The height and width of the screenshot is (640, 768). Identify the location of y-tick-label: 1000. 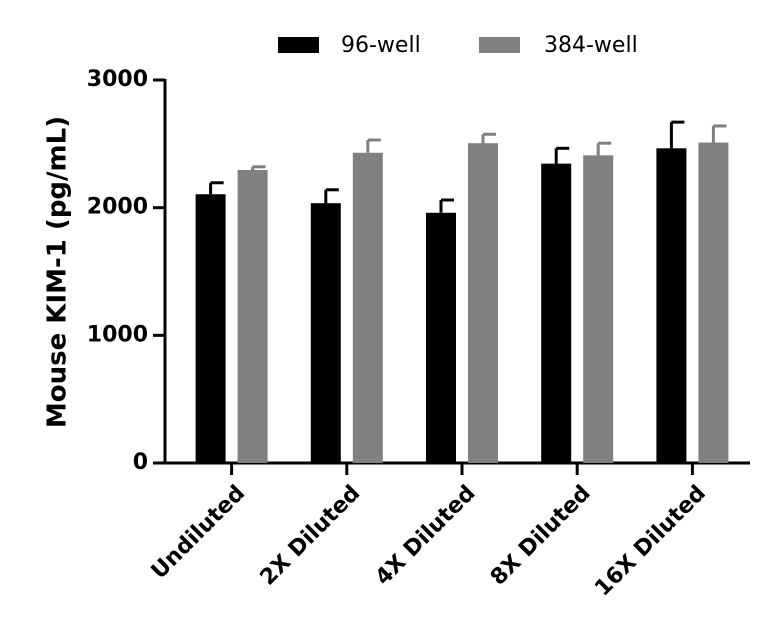
(117, 334).